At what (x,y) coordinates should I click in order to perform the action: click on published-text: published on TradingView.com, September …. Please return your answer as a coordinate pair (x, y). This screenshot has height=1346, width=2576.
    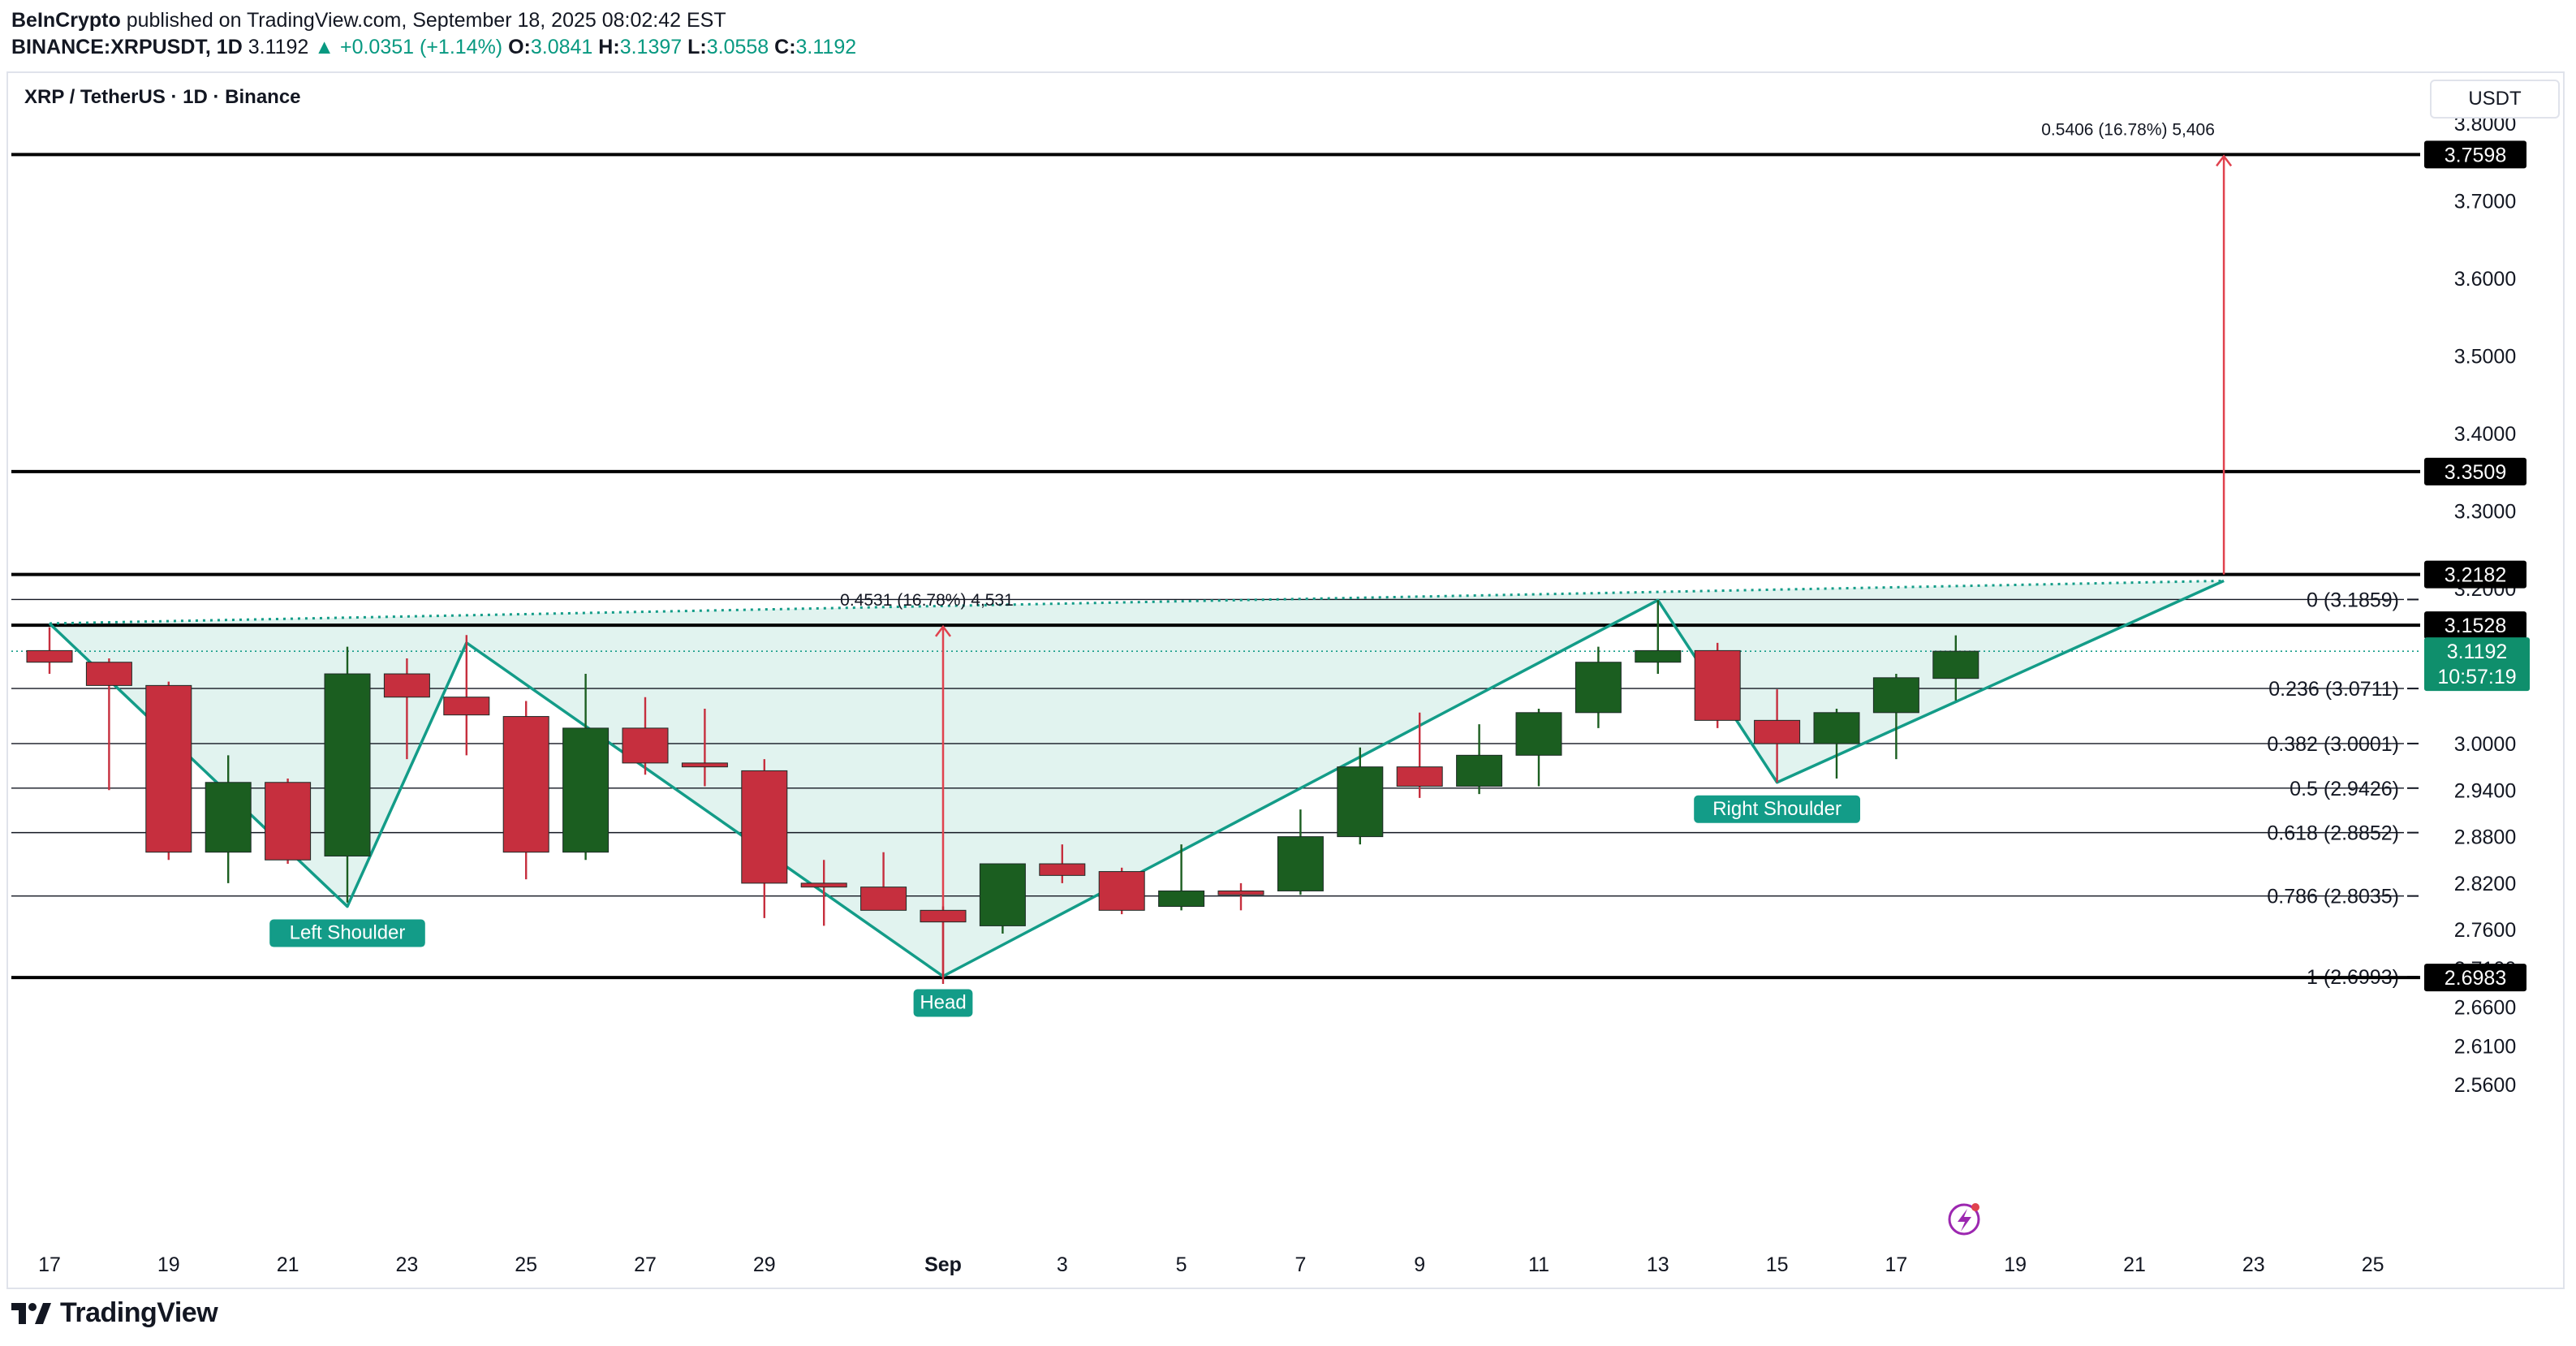
    Looking at the image, I should click on (426, 20).